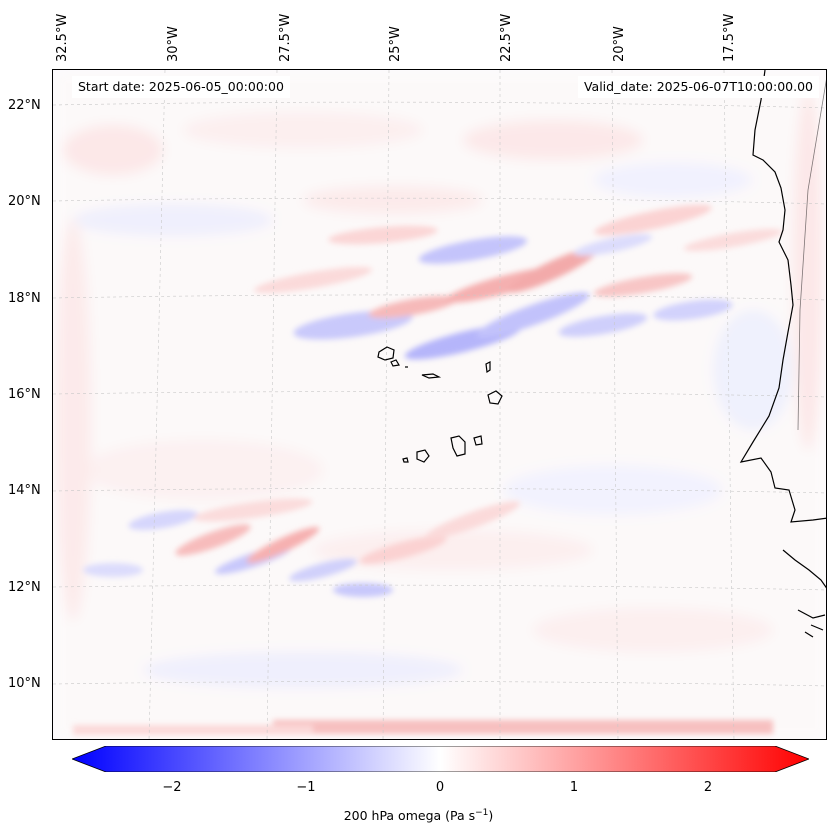 The width and height of the screenshot is (837, 839). Describe the element at coordinates (302, 547) in the screenshot. I see `omega-band-south` at that location.